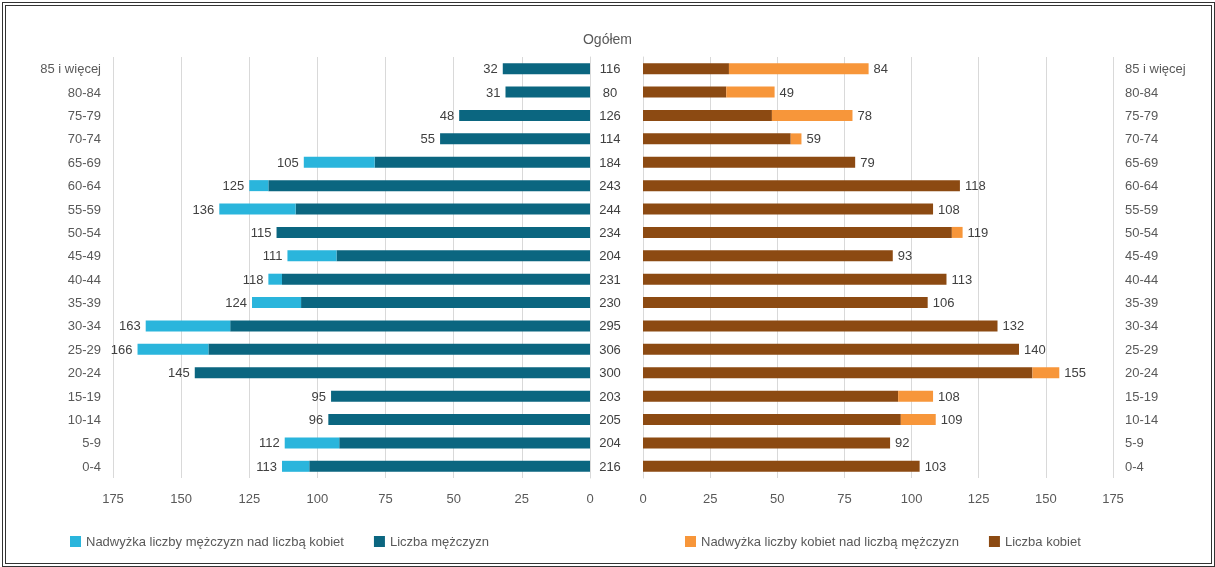  I want to click on total-label: 112, so click(269, 443).